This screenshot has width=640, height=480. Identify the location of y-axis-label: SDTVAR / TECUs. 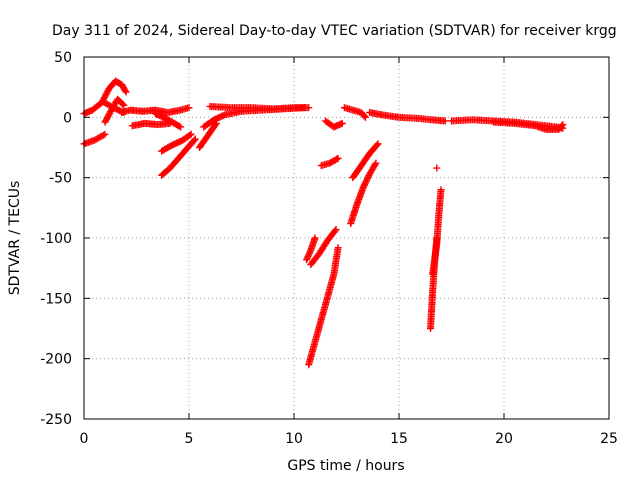
(15, 238).